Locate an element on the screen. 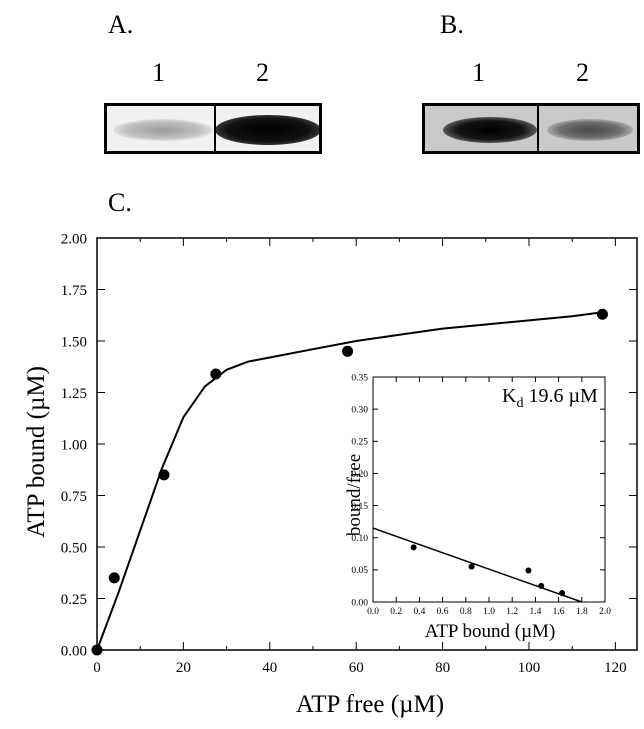  main-ytick-label: 2.00 is located at coordinates (74, 239).